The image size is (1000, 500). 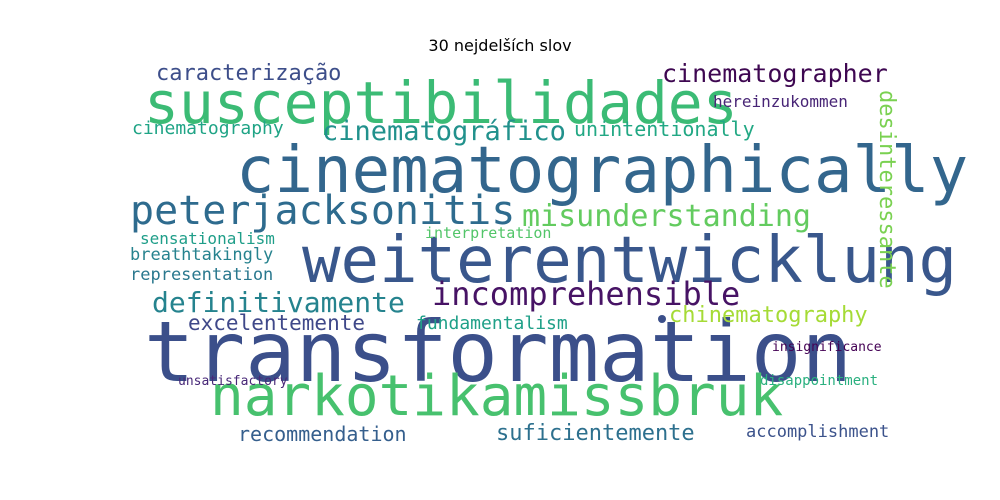 What do you see at coordinates (664, 129) in the screenshot?
I see `word-16: unintentionally` at bounding box center [664, 129].